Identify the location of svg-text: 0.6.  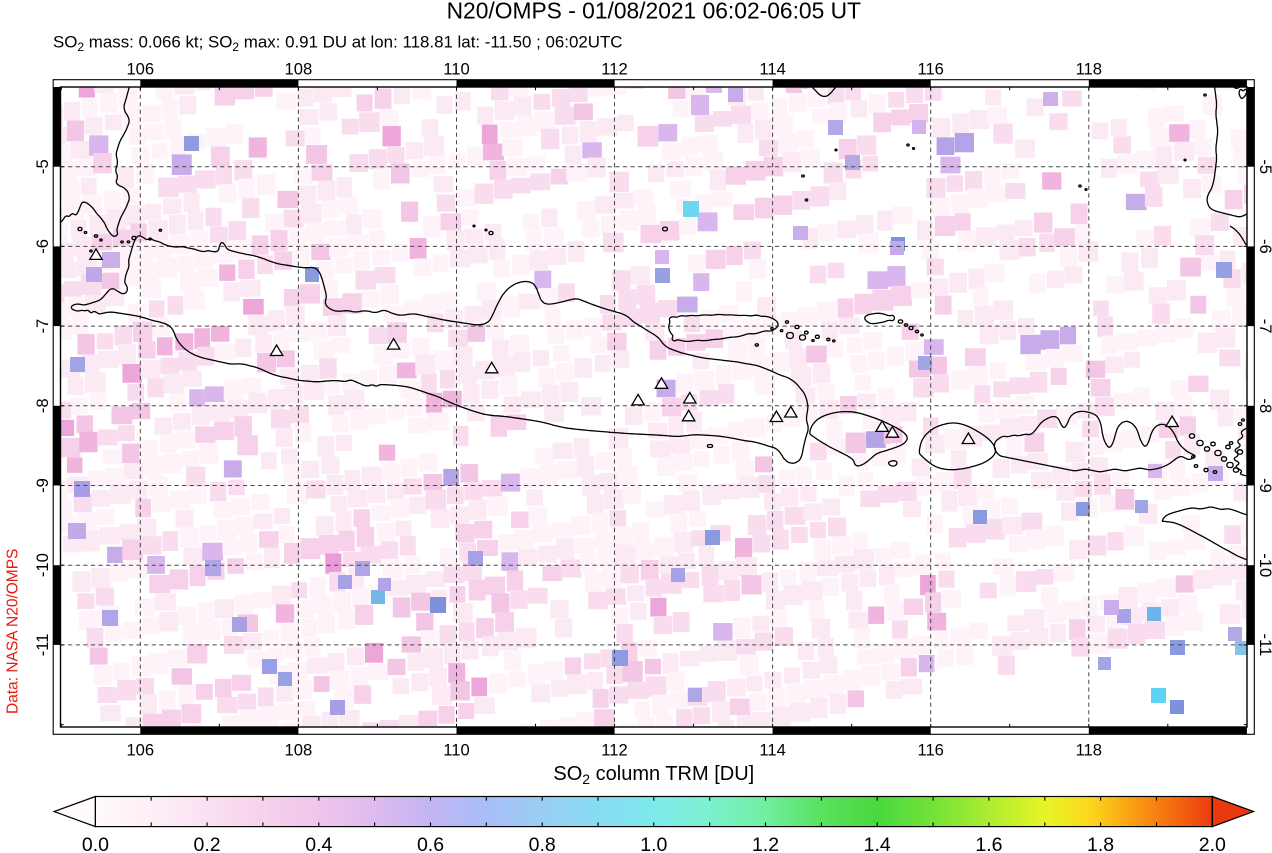
(430, 843).